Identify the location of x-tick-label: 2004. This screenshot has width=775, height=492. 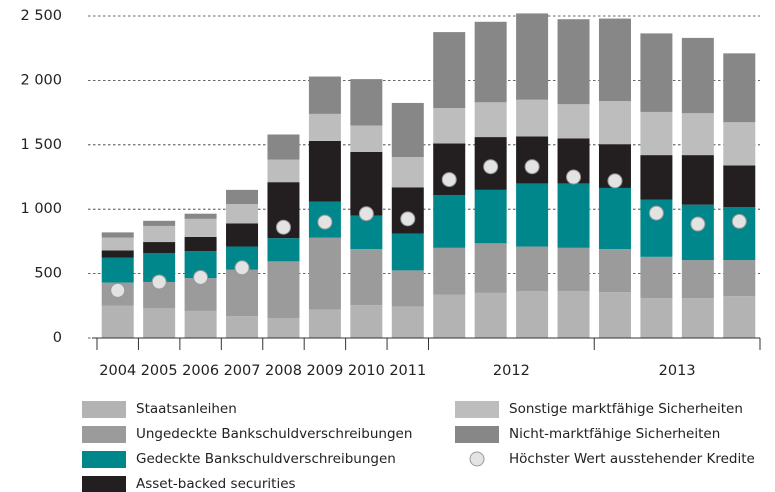
(117, 371).